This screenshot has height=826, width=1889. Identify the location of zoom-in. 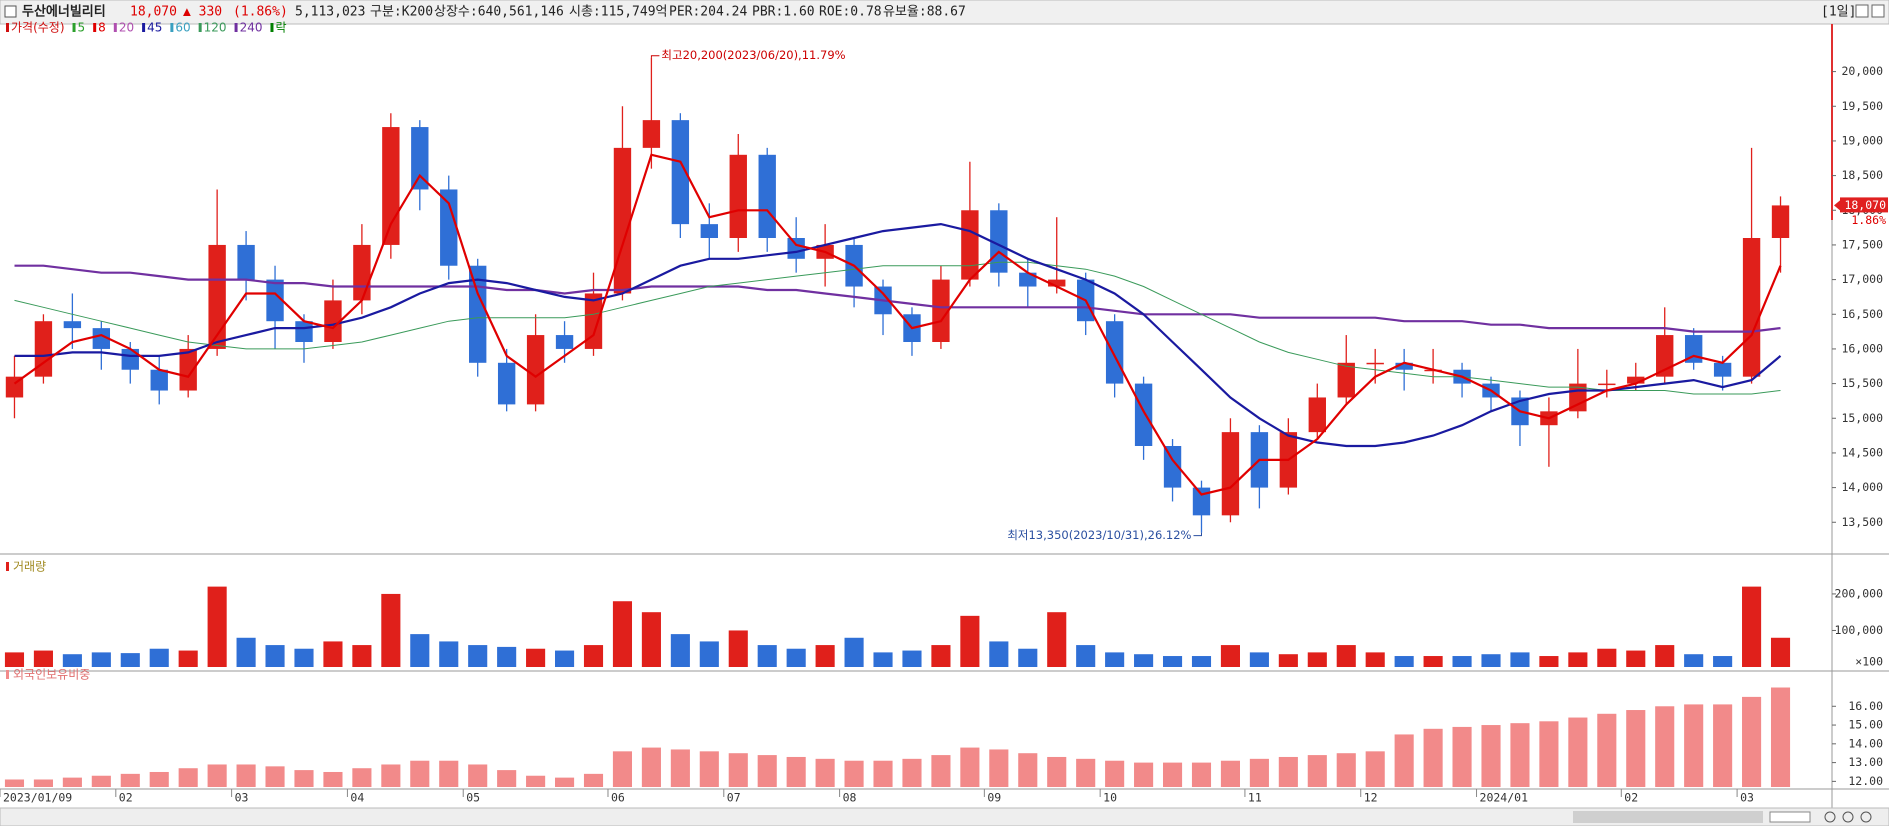
(1830, 817).